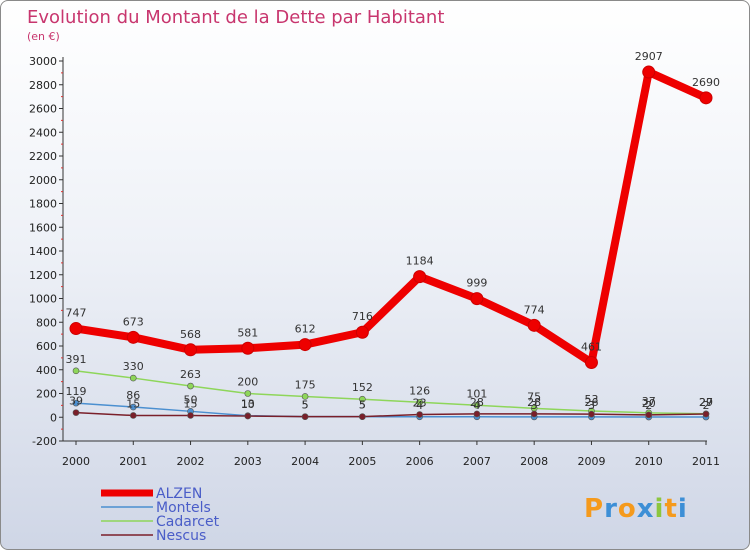 This screenshot has height=550, width=750. I want to click on data-label-nescus: 26, so click(591, 402).